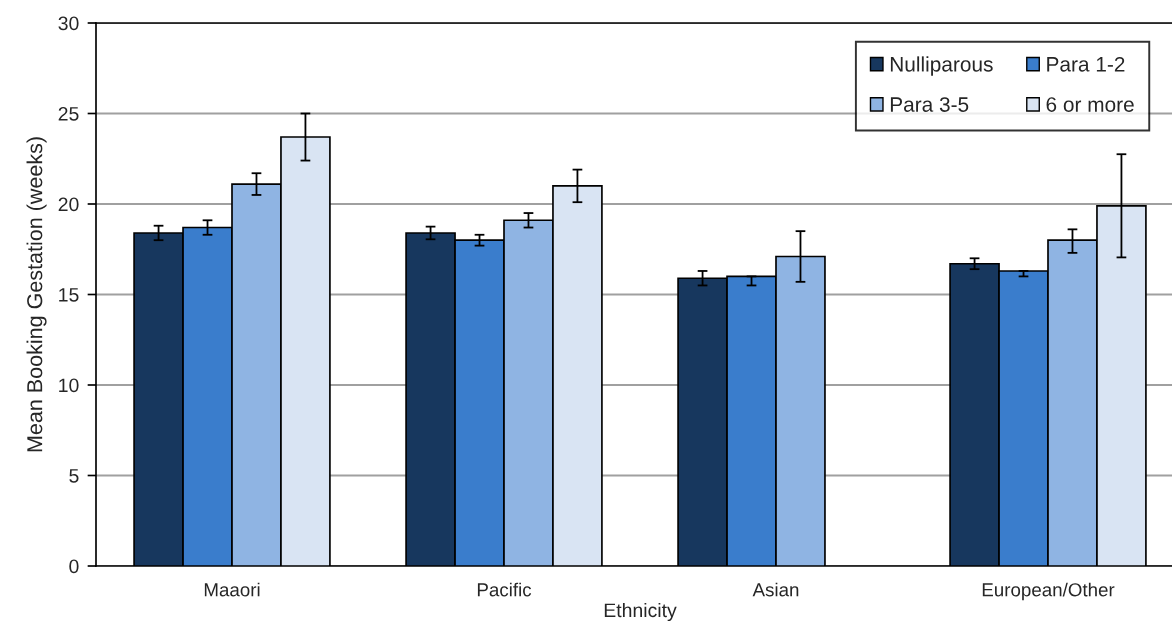 Image resolution: width=1172 pixels, height=635 pixels. What do you see at coordinates (74, 566) in the screenshot?
I see `y-tick-label: 0` at bounding box center [74, 566].